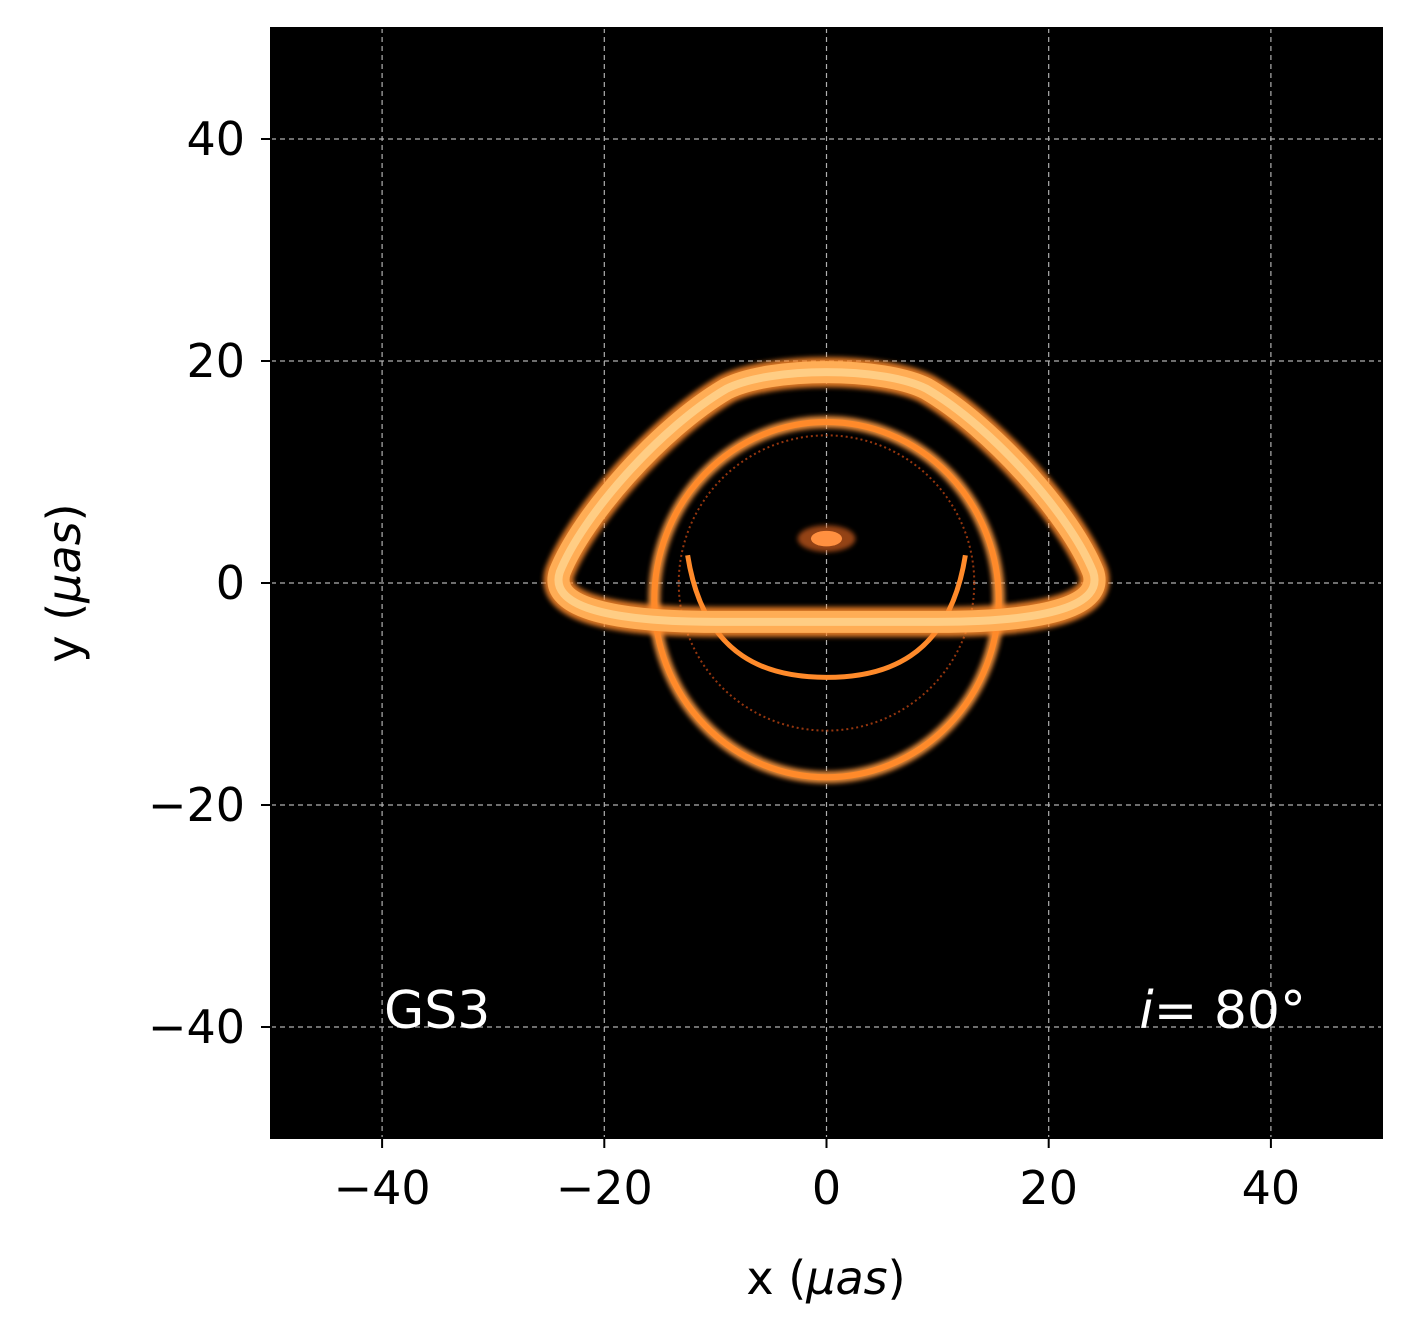 This screenshot has height=1338, width=1410. What do you see at coordinates (215, 361) in the screenshot?
I see `y-tick-label: 20` at bounding box center [215, 361].